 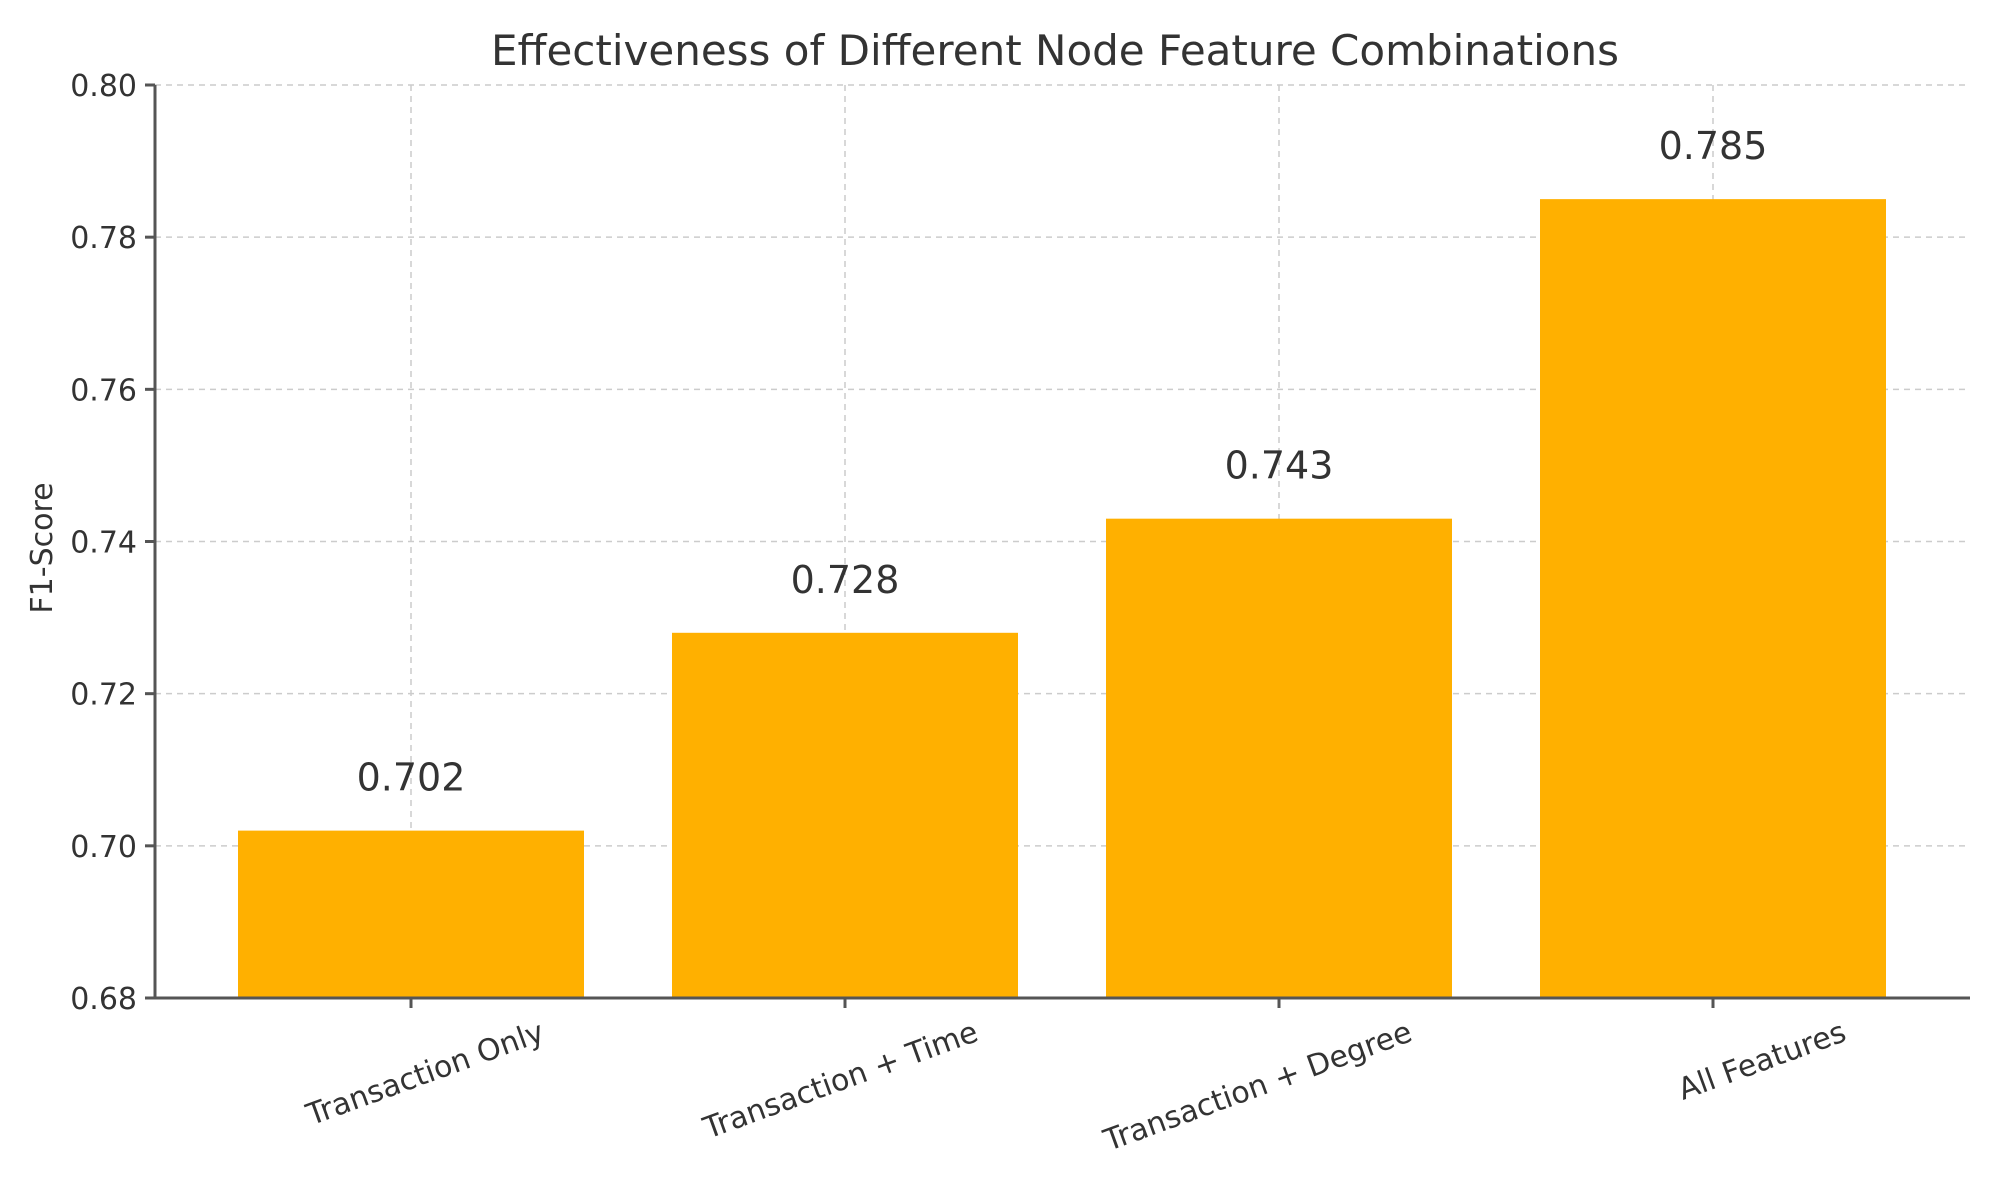 What do you see at coordinates (103, 543) in the screenshot?
I see `y-tick-label: 0.74` at bounding box center [103, 543].